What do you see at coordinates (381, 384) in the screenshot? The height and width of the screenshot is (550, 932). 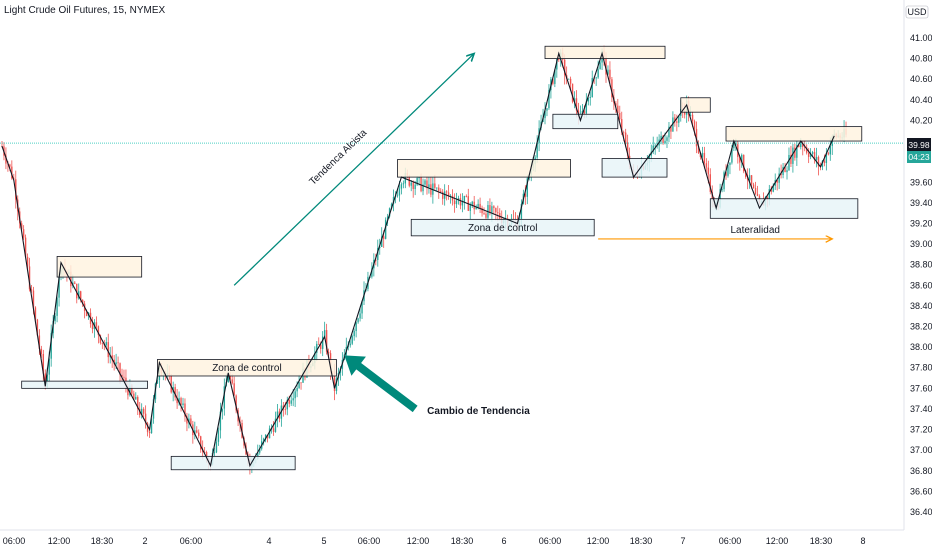 I see `callout-arrow` at bounding box center [381, 384].